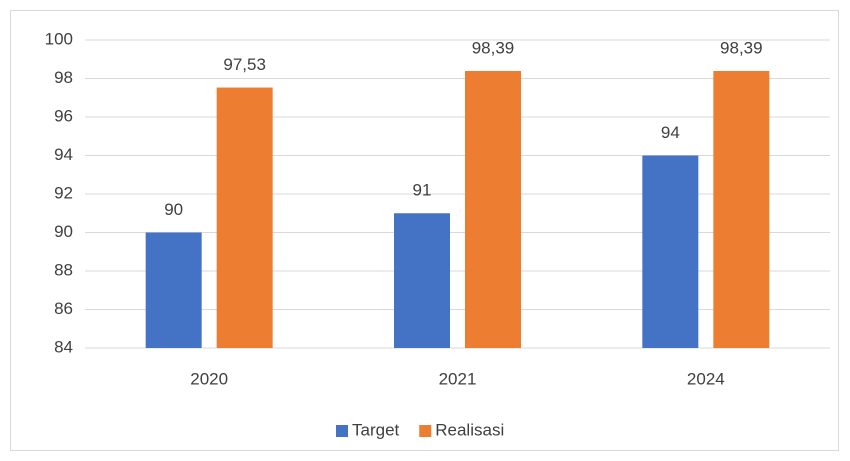  I want to click on data-label: 91, so click(422, 190).